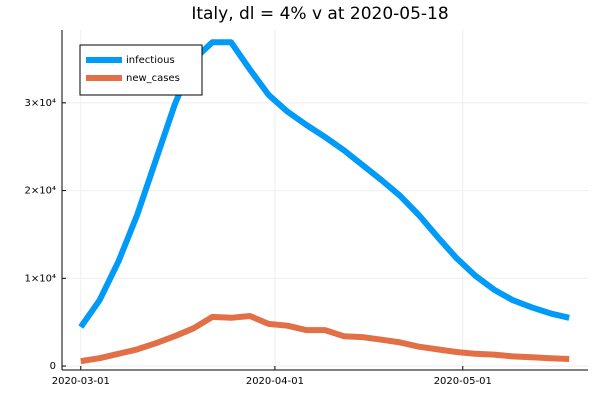 The width and height of the screenshot is (600, 400). What do you see at coordinates (319, 14) in the screenshot?
I see `chart-title: Italy, dl = 4% v at 2020-05-18` at bounding box center [319, 14].